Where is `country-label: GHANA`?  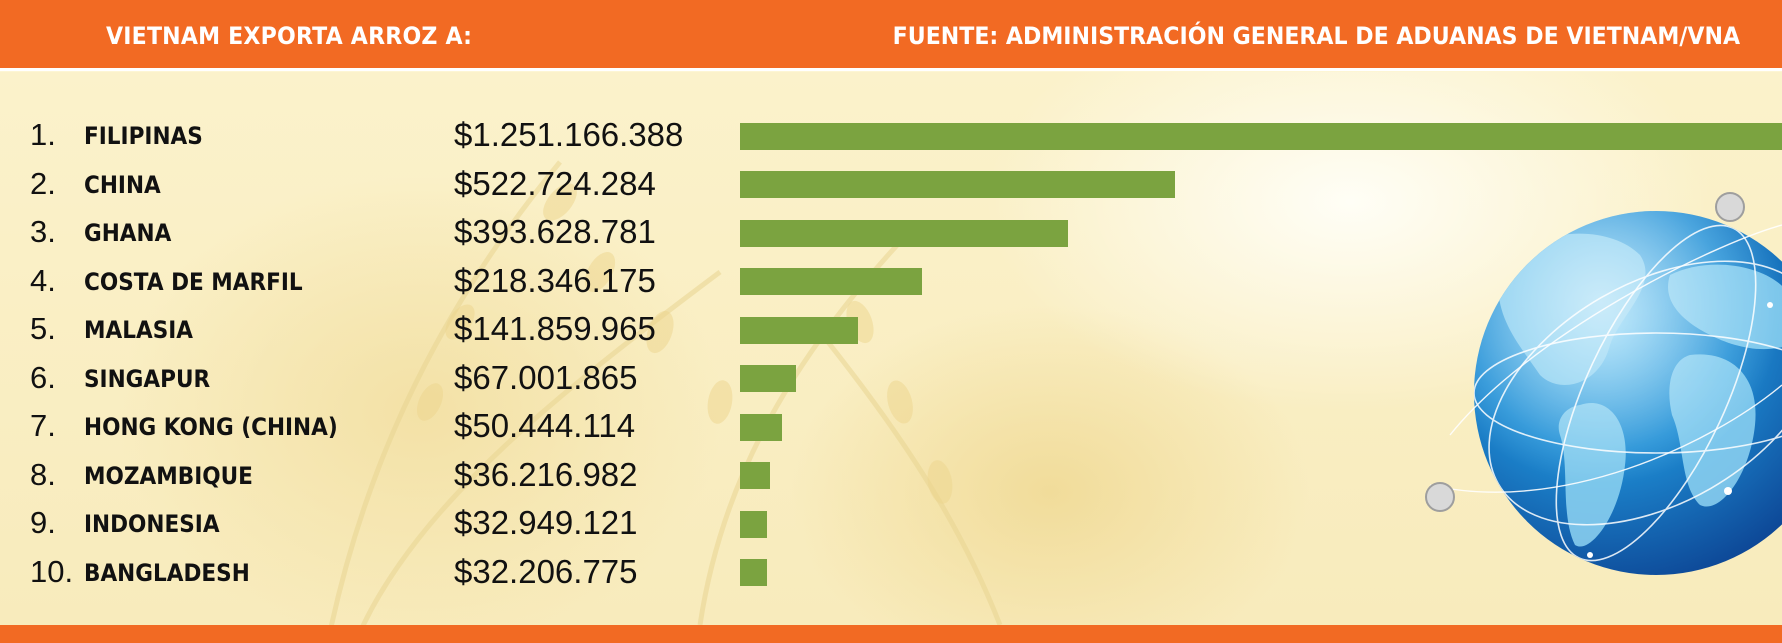
country-label: GHANA is located at coordinates (128, 233).